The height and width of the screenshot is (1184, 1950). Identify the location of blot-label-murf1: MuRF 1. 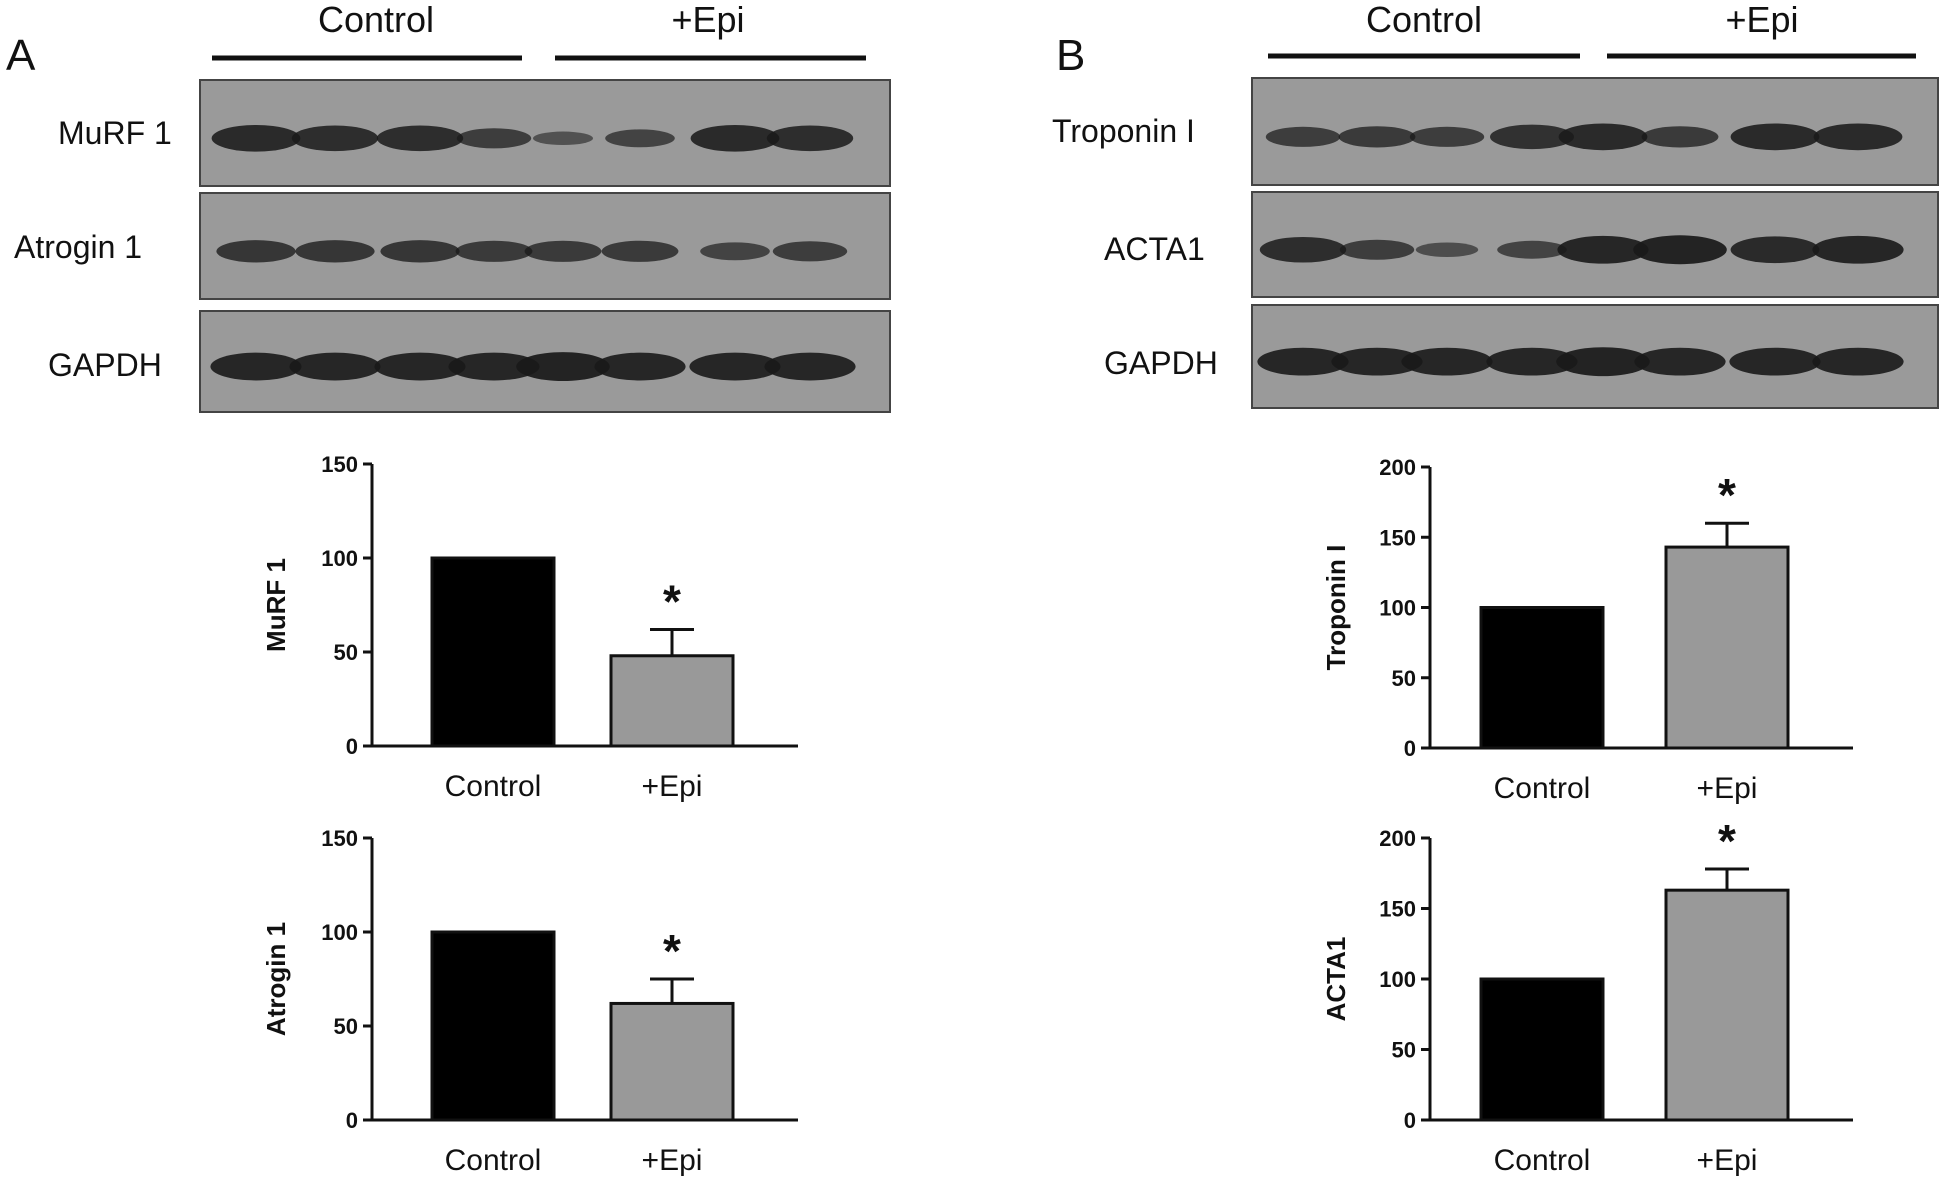
(115, 133).